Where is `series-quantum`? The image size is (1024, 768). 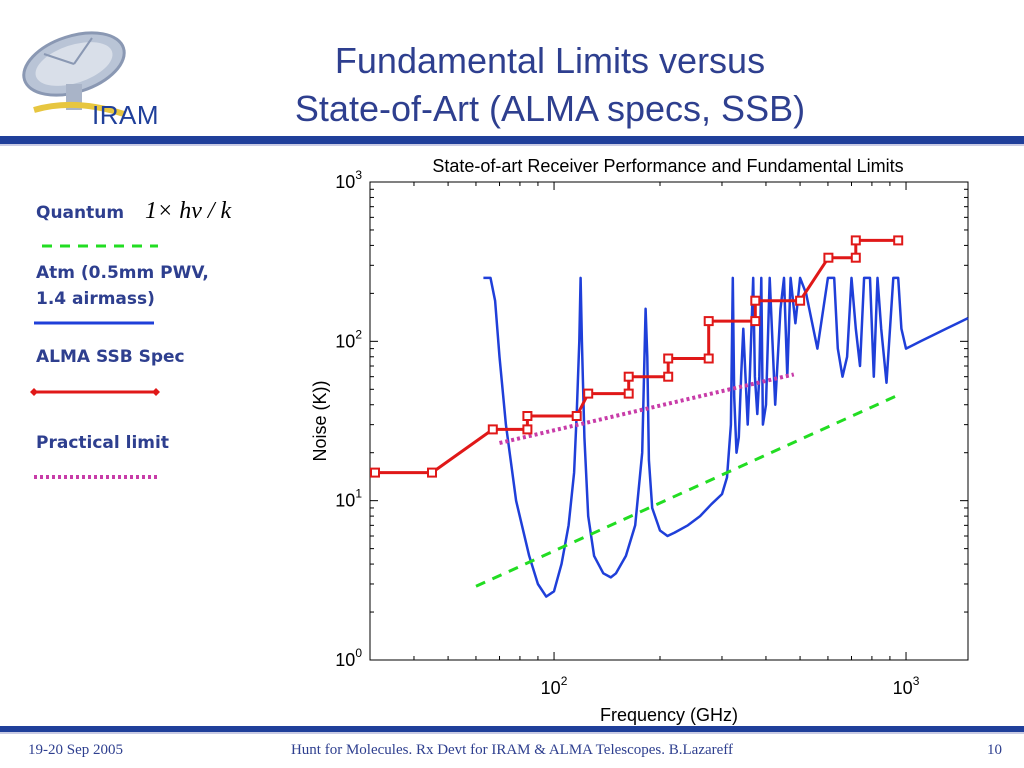
series-quantum is located at coordinates (687, 490).